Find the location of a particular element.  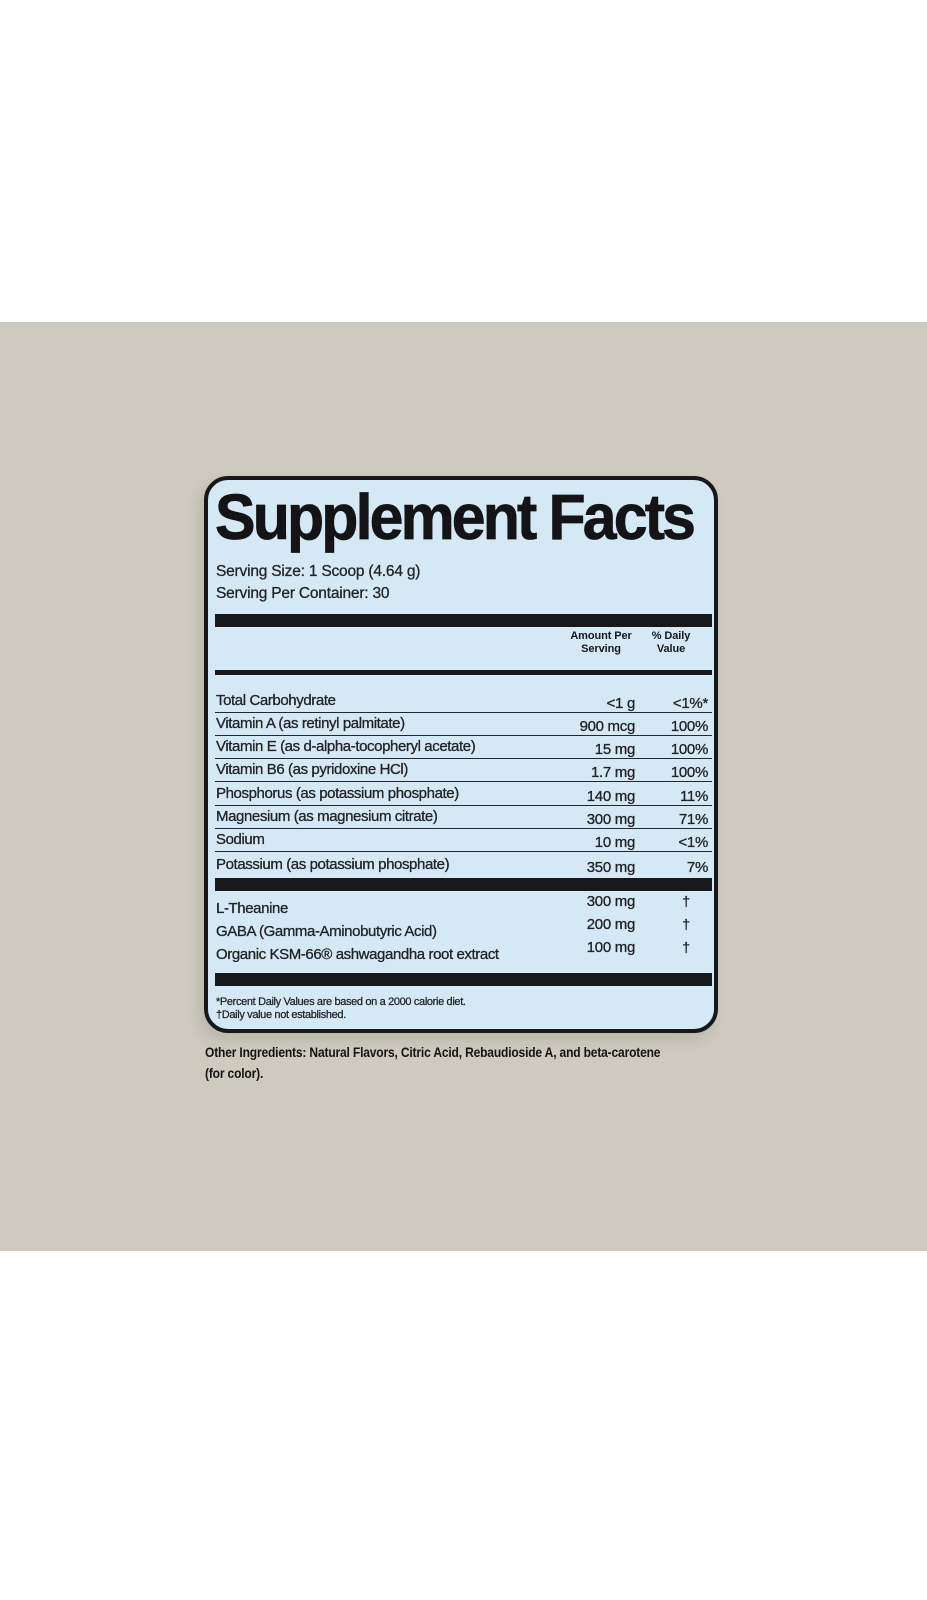

ingredient-name: Organic KSM-66® ashwagandha root extract is located at coordinates (357, 955).